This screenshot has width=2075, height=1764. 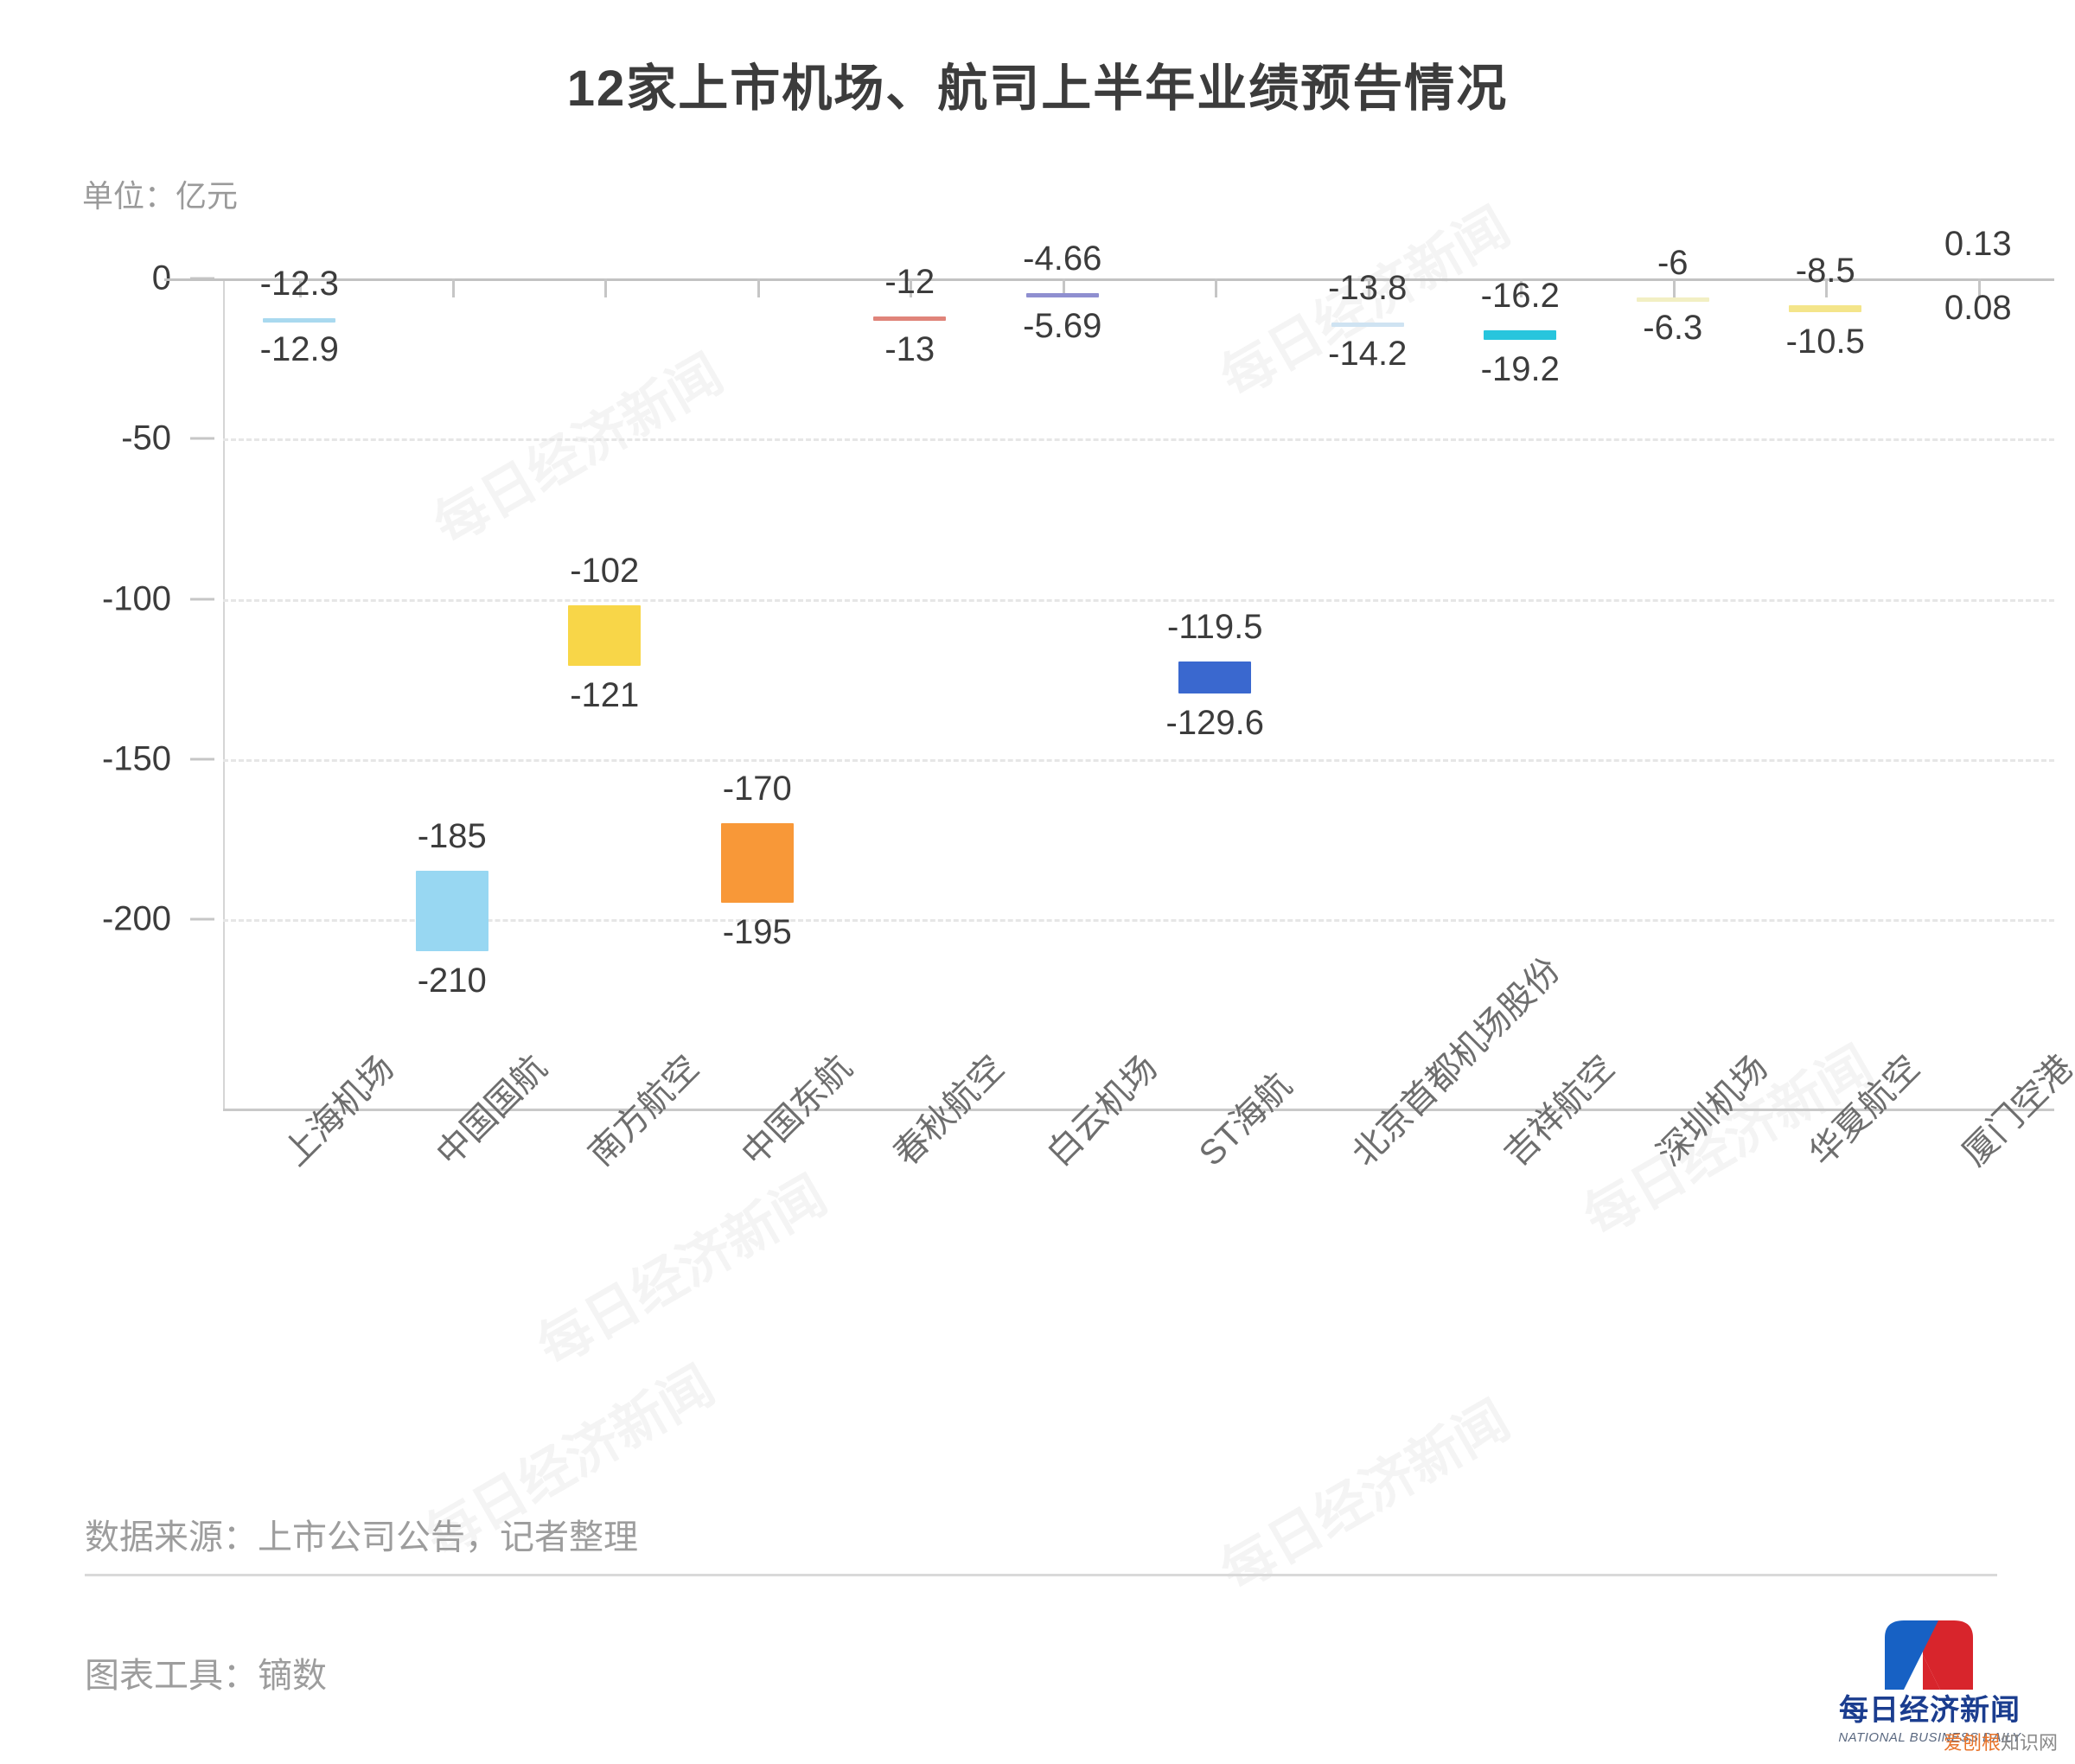 What do you see at coordinates (1825, 341) in the screenshot?
I see `bar-value-label-lower: -10.5` at bounding box center [1825, 341].